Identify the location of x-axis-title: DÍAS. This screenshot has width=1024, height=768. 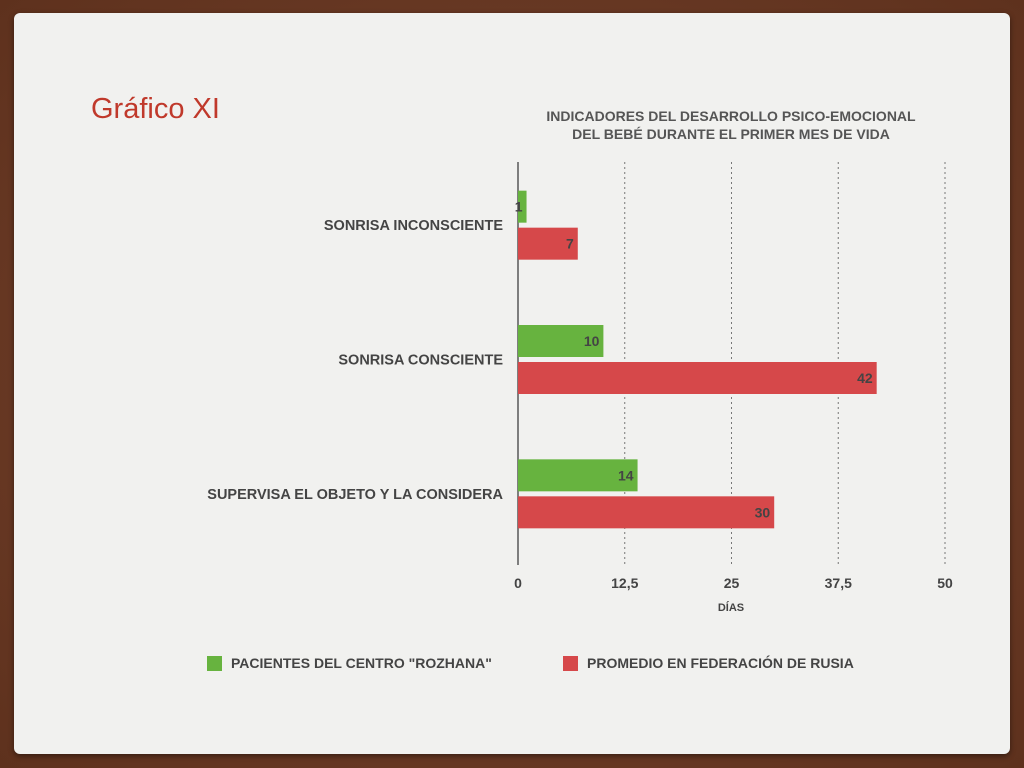
(731, 607).